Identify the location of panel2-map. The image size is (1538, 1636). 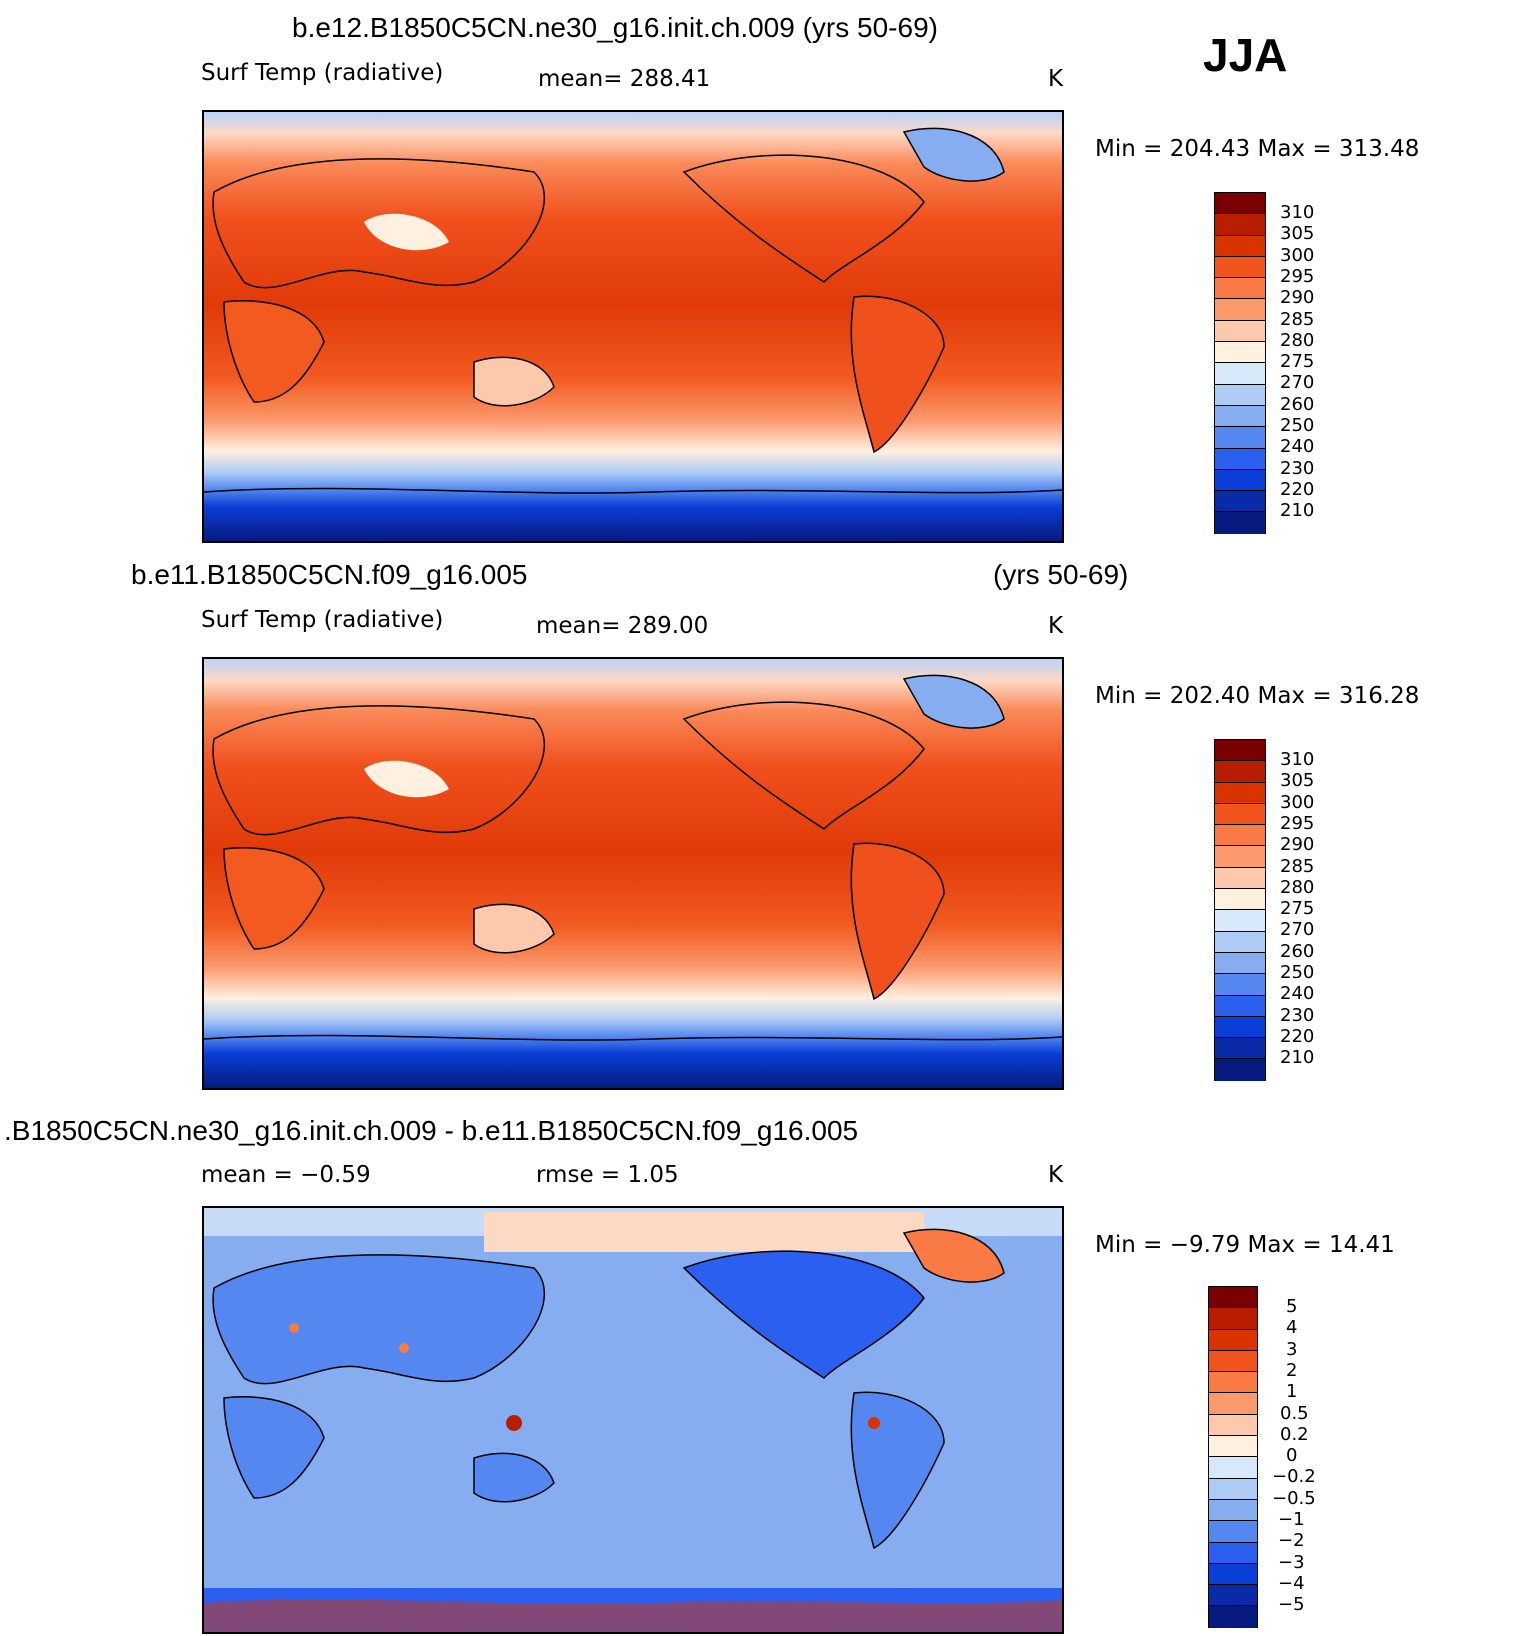
(633, 873).